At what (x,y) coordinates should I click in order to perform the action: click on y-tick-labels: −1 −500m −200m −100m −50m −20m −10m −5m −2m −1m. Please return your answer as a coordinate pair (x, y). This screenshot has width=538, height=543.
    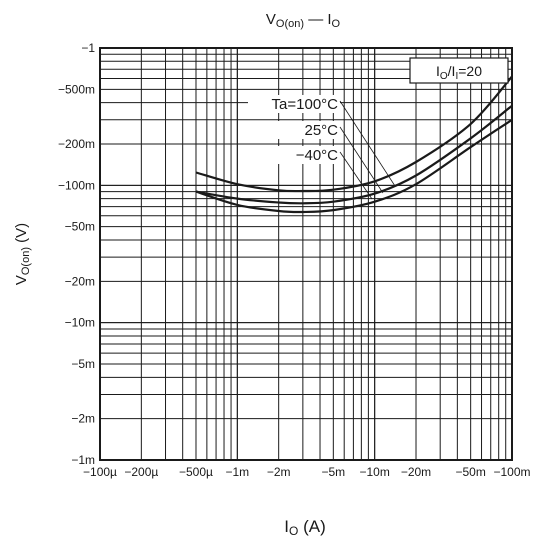
    Looking at the image, I should click on (76, 254).